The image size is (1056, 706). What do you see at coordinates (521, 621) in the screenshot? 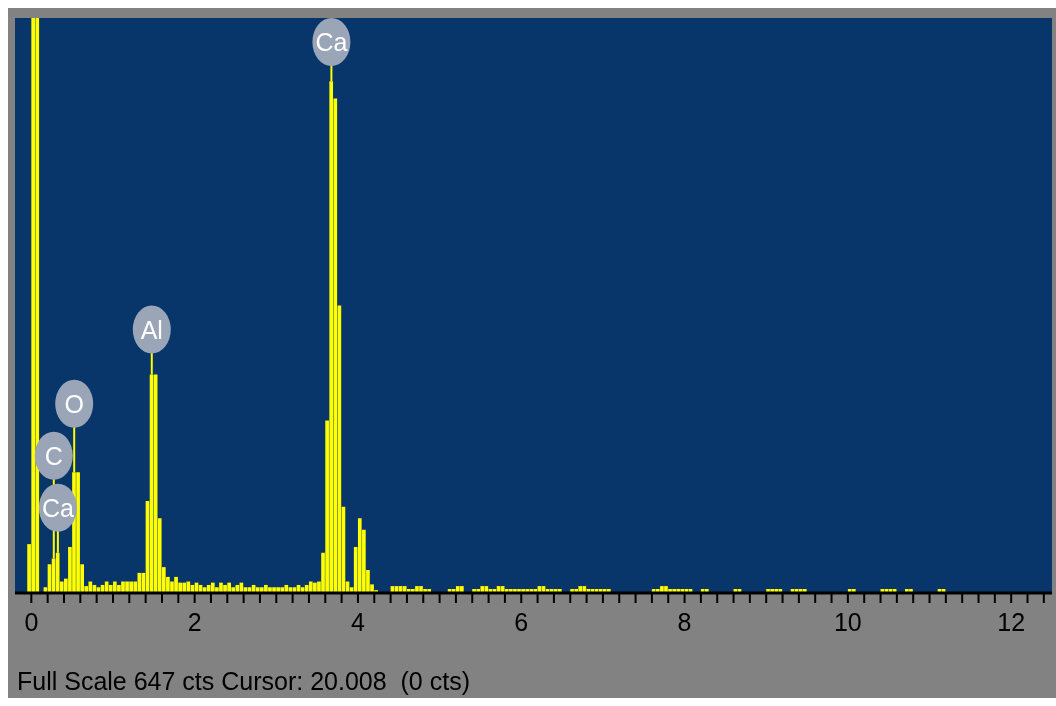
I see `x-tick-label: 6` at bounding box center [521, 621].